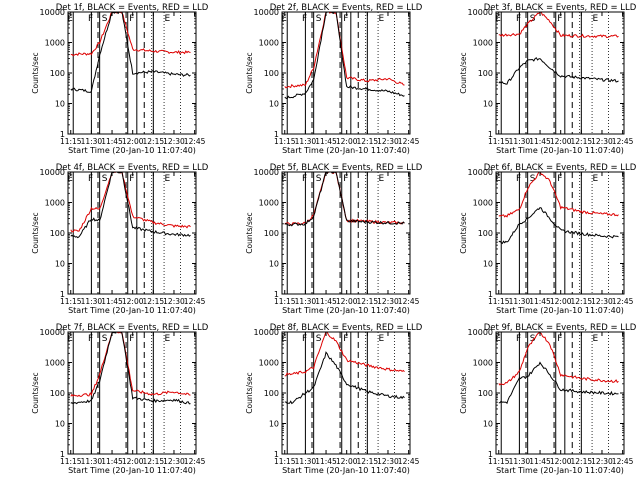  Describe the element at coordinates (560, 168) in the screenshot. I see `panel-title: Det 6f, BLACK = Events, RED = LLD` at that location.